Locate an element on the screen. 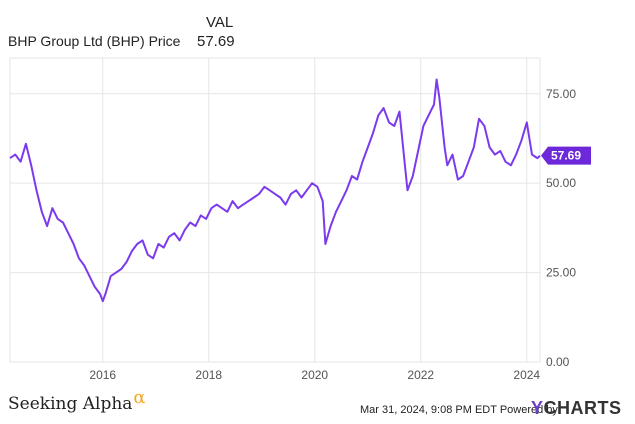 The width and height of the screenshot is (635, 424). badge-value-label: 57.69 is located at coordinates (566, 156).